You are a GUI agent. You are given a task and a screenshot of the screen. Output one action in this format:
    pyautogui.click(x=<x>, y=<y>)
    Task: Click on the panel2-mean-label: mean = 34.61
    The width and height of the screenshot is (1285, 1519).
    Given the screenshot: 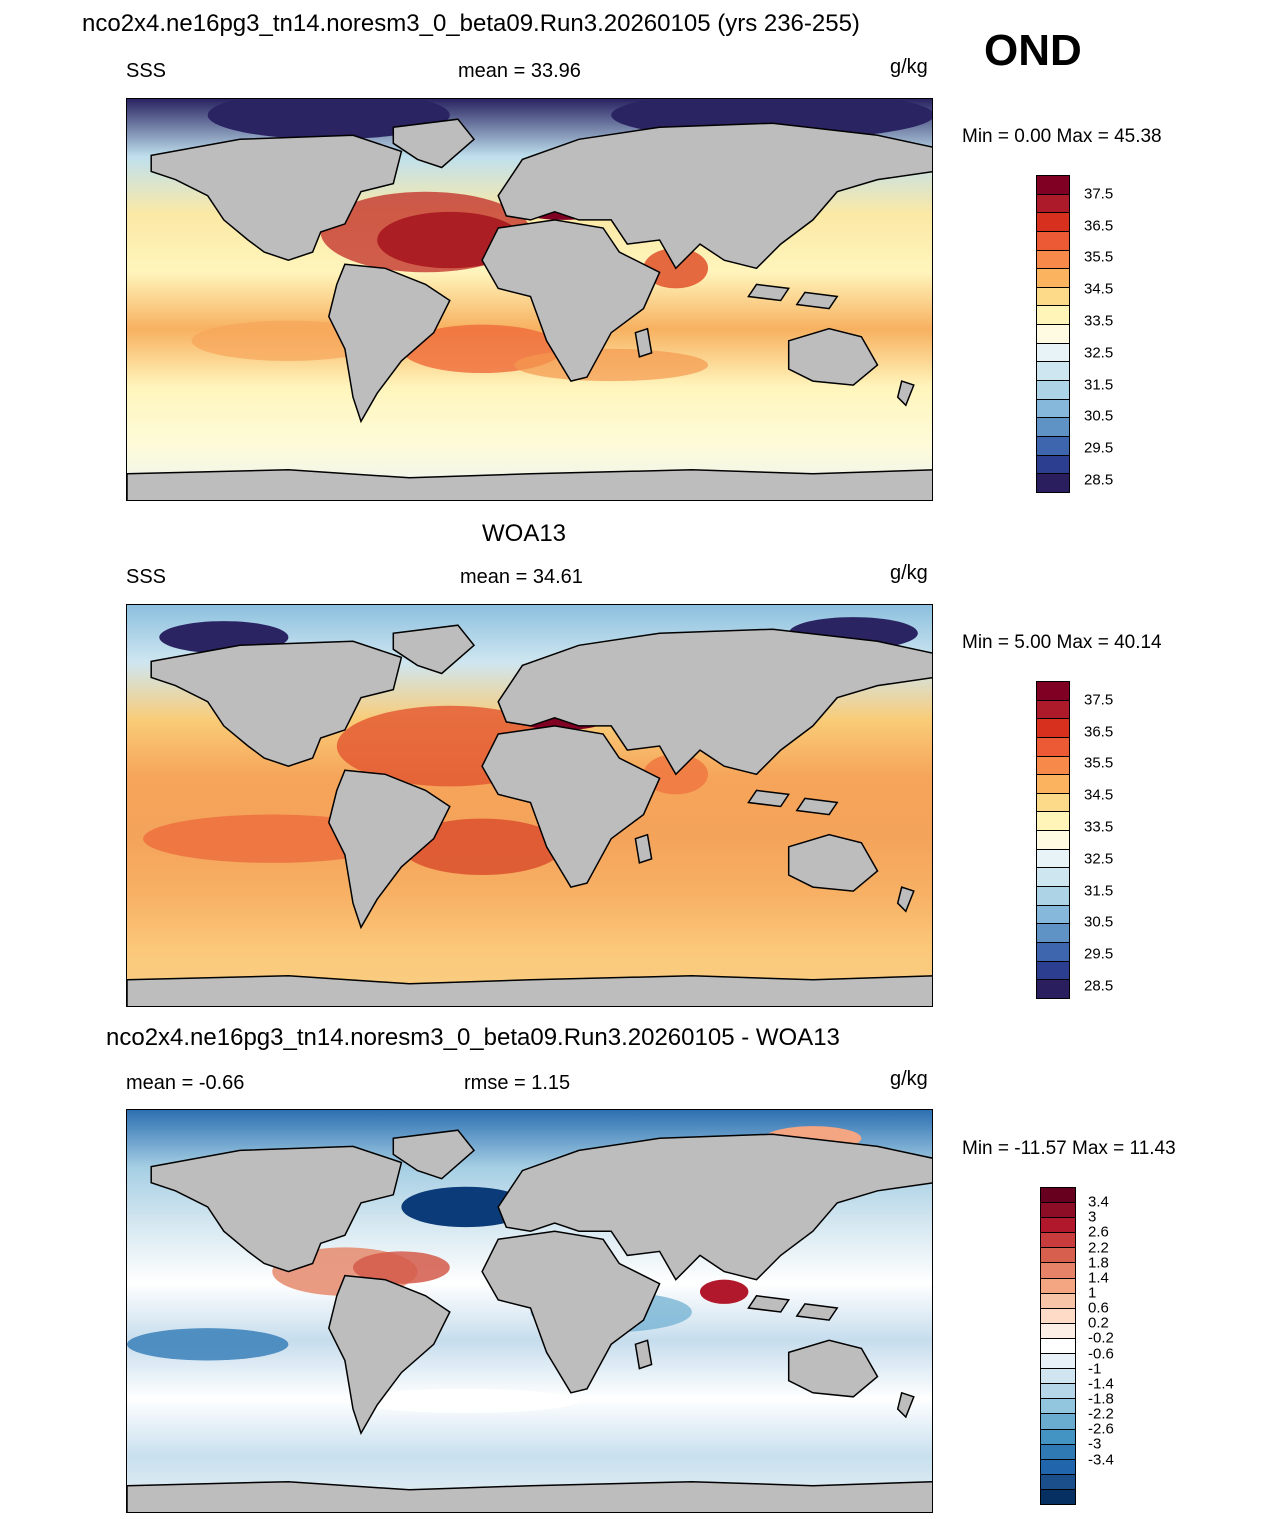 What is the action you would take?
    pyautogui.click(x=521, y=577)
    